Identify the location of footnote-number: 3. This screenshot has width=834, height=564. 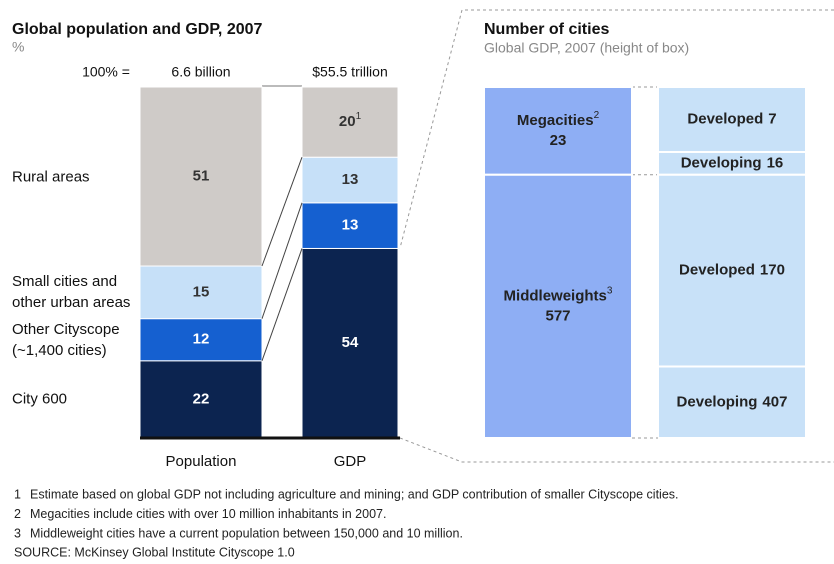
(17, 533).